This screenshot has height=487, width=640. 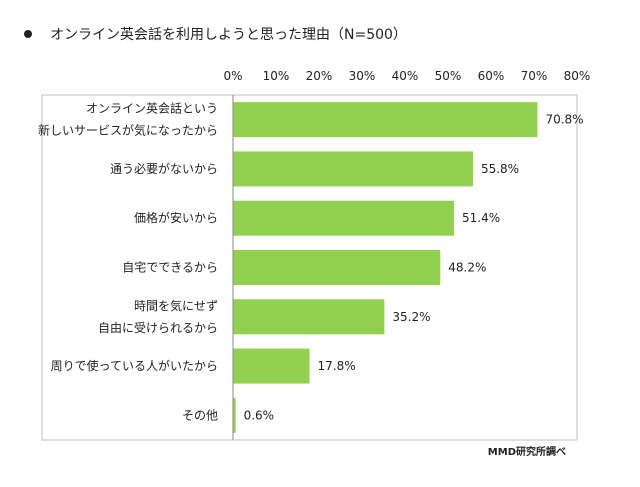 I want to click on data-label: 0.6%, so click(x=259, y=415).